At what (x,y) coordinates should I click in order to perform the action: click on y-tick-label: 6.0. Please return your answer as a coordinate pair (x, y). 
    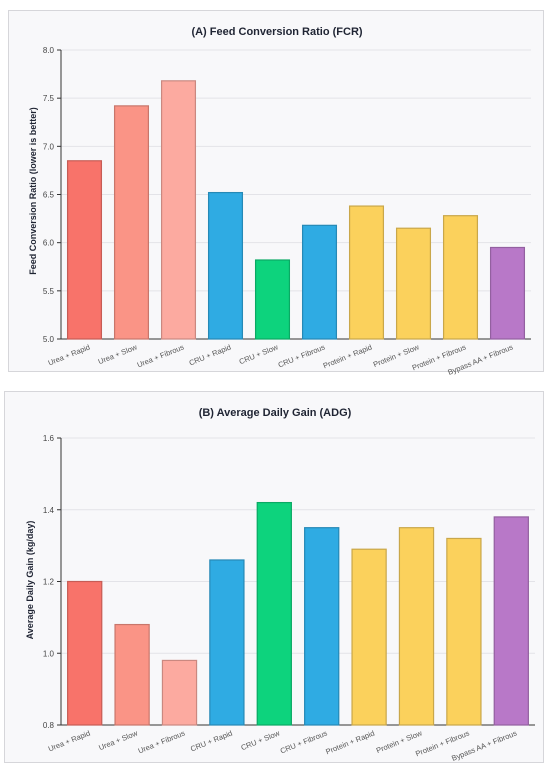
    Looking at the image, I should click on (49, 243).